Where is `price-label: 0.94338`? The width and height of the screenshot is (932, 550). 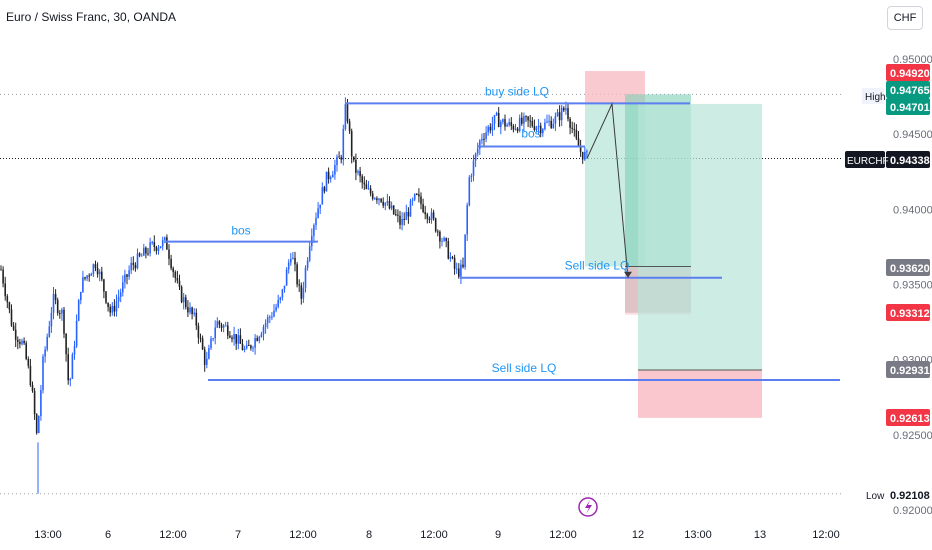
price-label: 0.94338 is located at coordinates (910, 161).